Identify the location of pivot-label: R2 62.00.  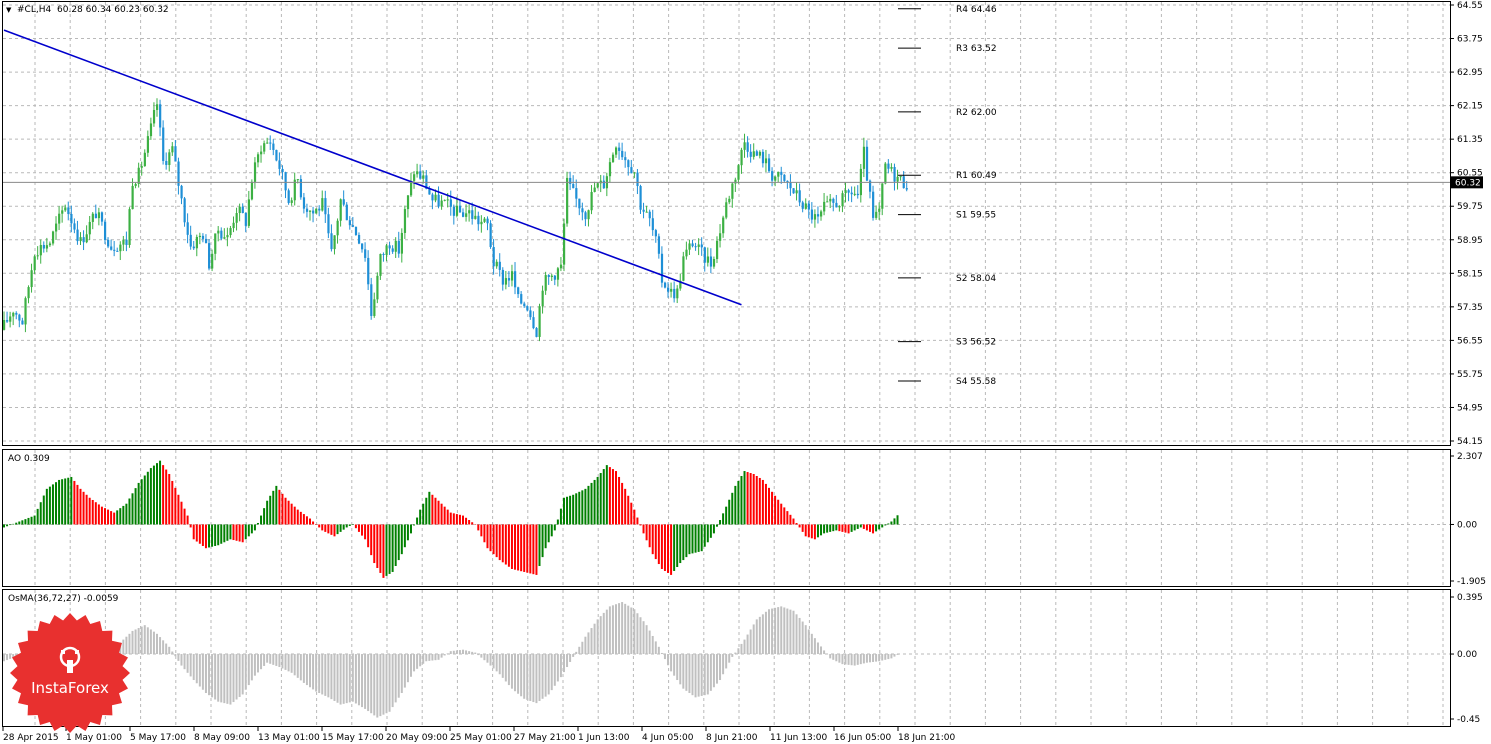
(976, 113).